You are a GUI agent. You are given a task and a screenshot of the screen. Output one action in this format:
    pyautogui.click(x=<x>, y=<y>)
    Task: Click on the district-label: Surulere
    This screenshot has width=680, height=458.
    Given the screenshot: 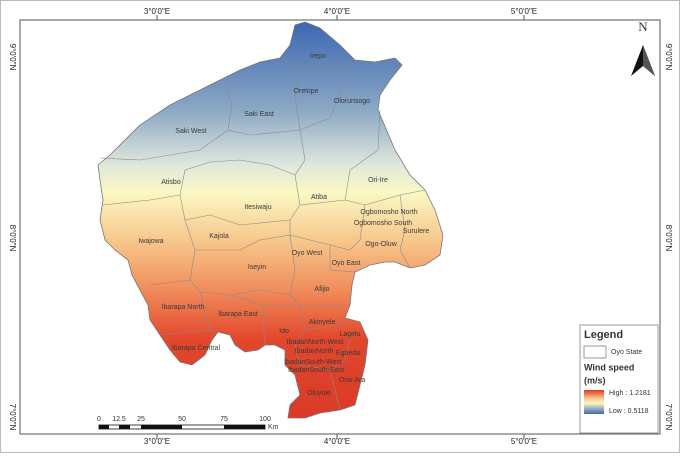 What is the action you would take?
    pyautogui.click(x=416, y=231)
    